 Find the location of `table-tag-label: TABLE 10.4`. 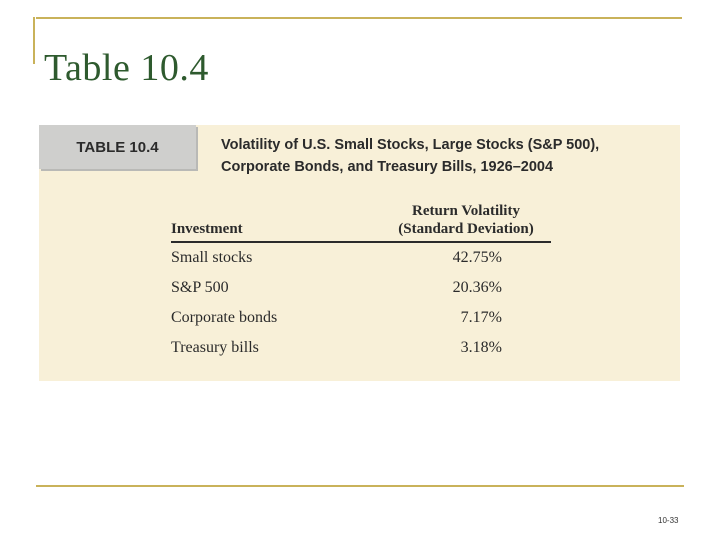

table-tag-label: TABLE 10.4 is located at coordinates (117, 147).